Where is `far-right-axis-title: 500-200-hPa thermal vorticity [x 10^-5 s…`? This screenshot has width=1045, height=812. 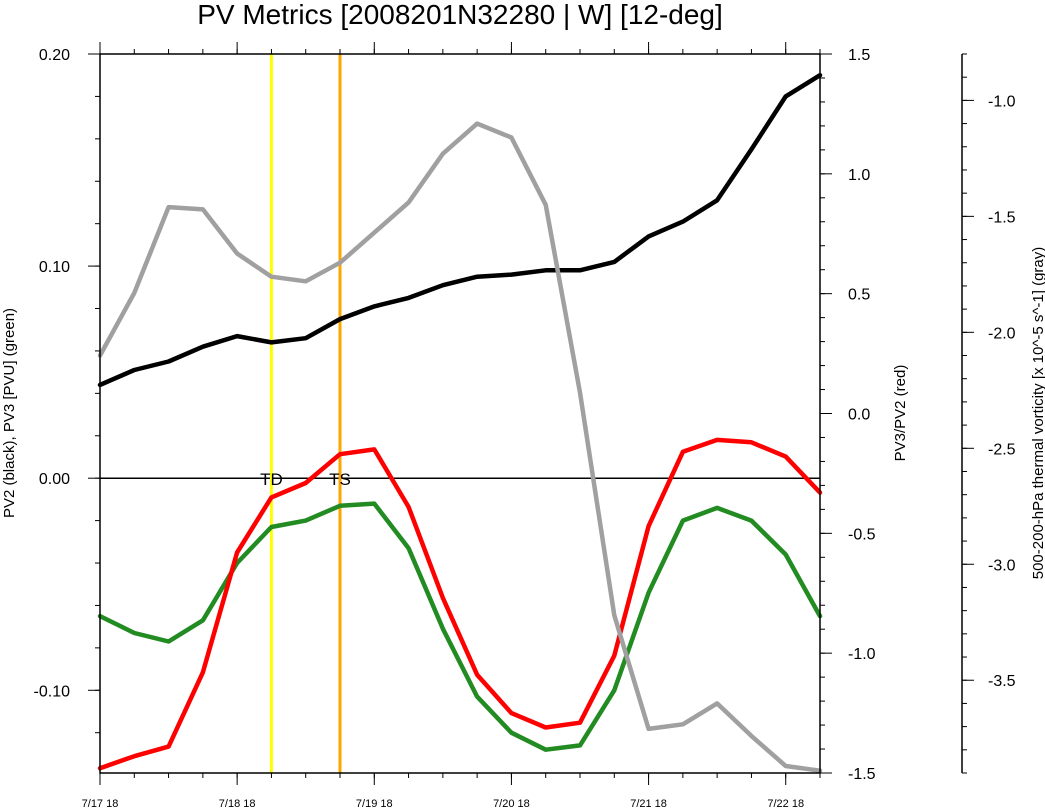
far-right-axis-title: 500-200-hPa thermal vorticity [x 10^-5 s… is located at coordinates (1037, 413).